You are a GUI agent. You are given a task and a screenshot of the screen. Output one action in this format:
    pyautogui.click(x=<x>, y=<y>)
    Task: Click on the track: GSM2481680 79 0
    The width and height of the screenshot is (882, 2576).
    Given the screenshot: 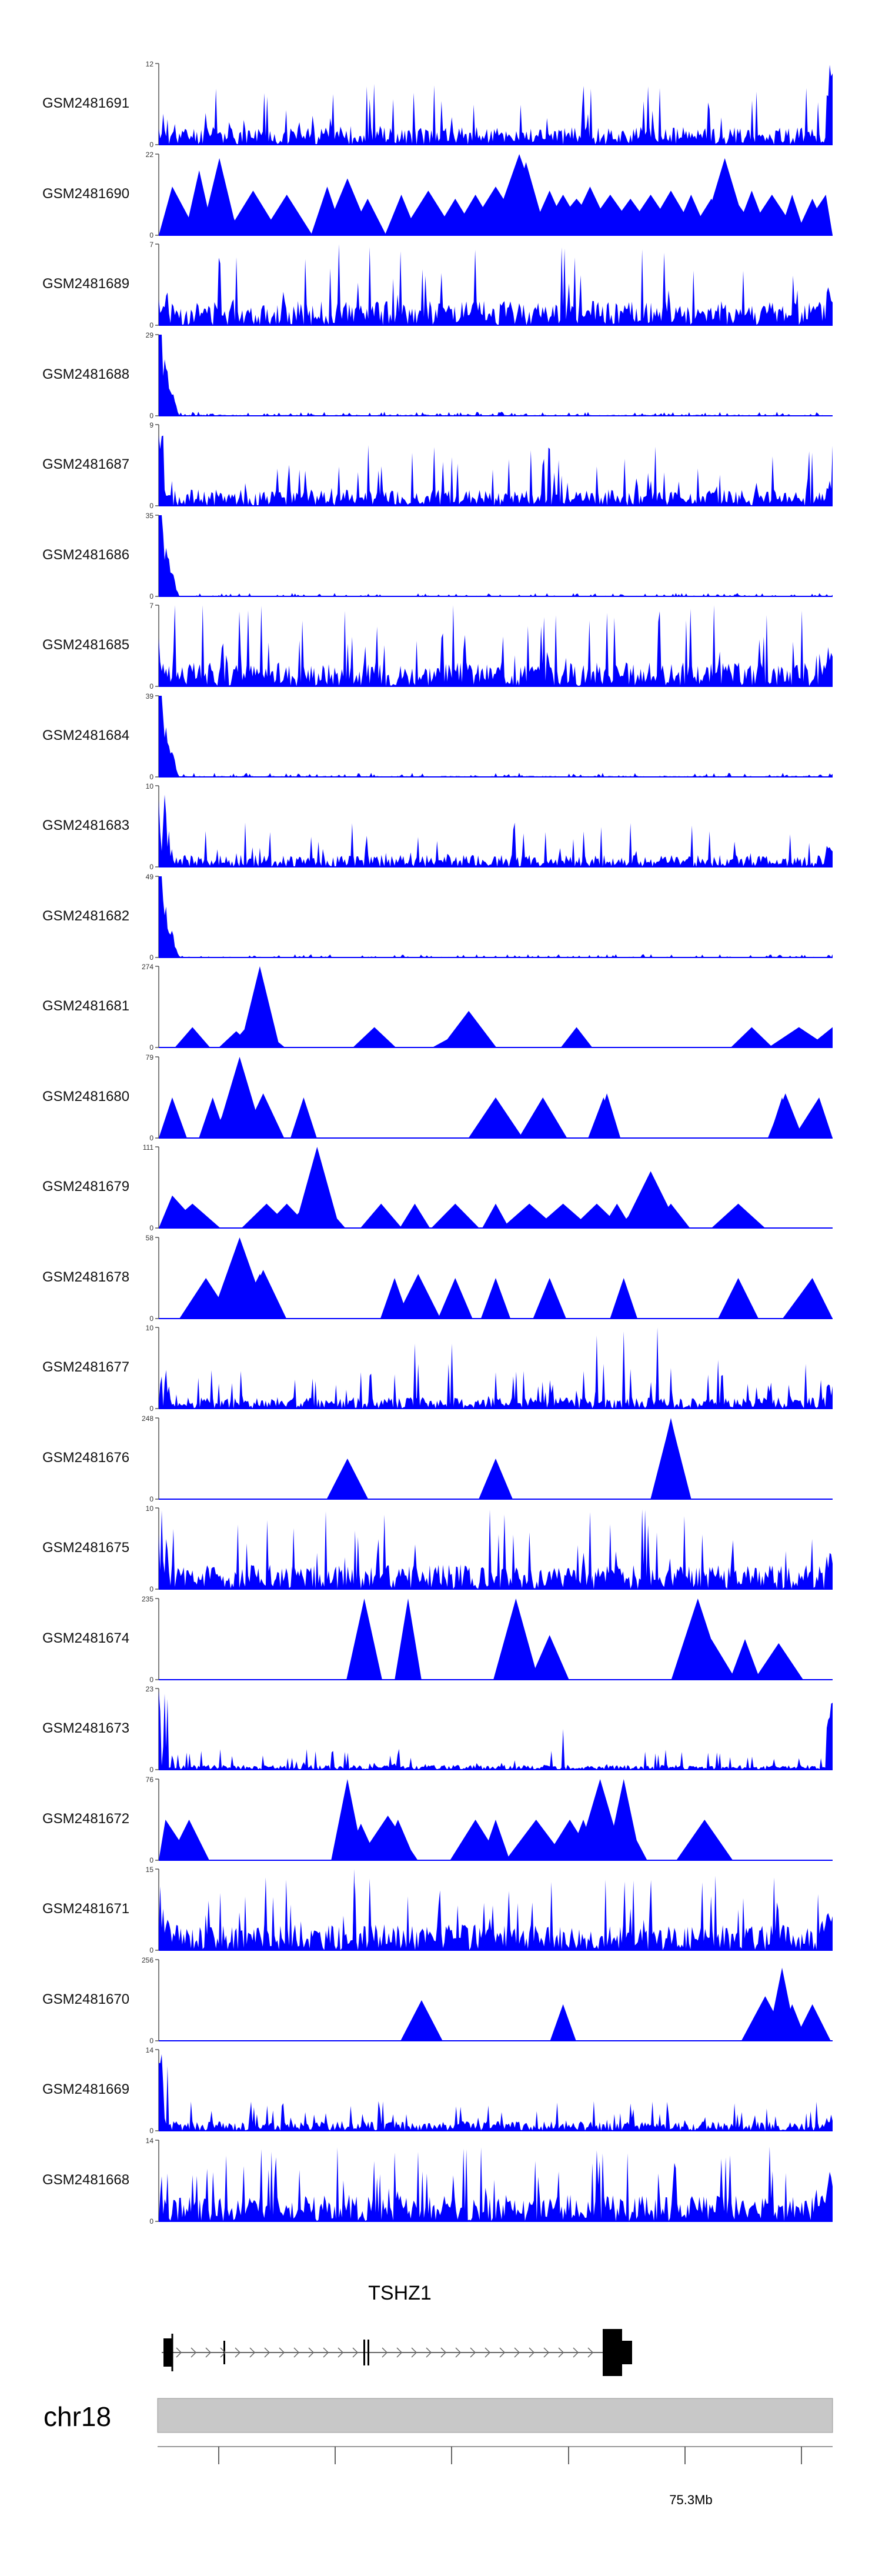 What is the action you would take?
    pyautogui.click(x=441, y=1097)
    